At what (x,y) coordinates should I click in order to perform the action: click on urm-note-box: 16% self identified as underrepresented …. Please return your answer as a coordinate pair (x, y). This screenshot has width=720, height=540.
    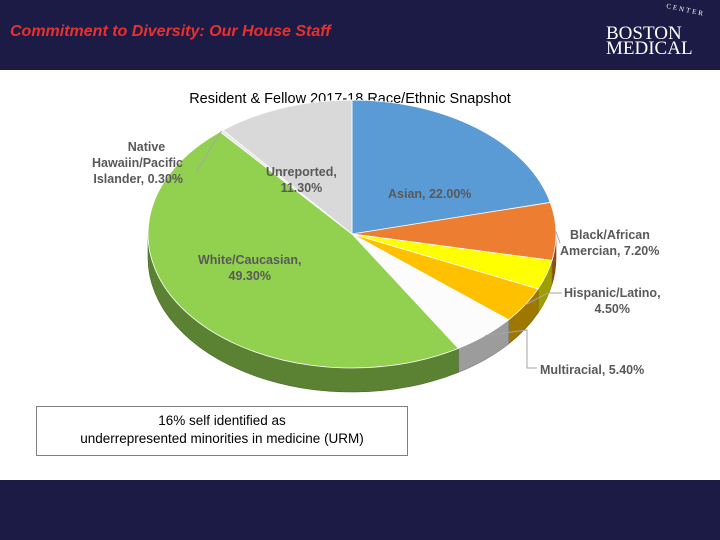
    Looking at the image, I should click on (222, 431).